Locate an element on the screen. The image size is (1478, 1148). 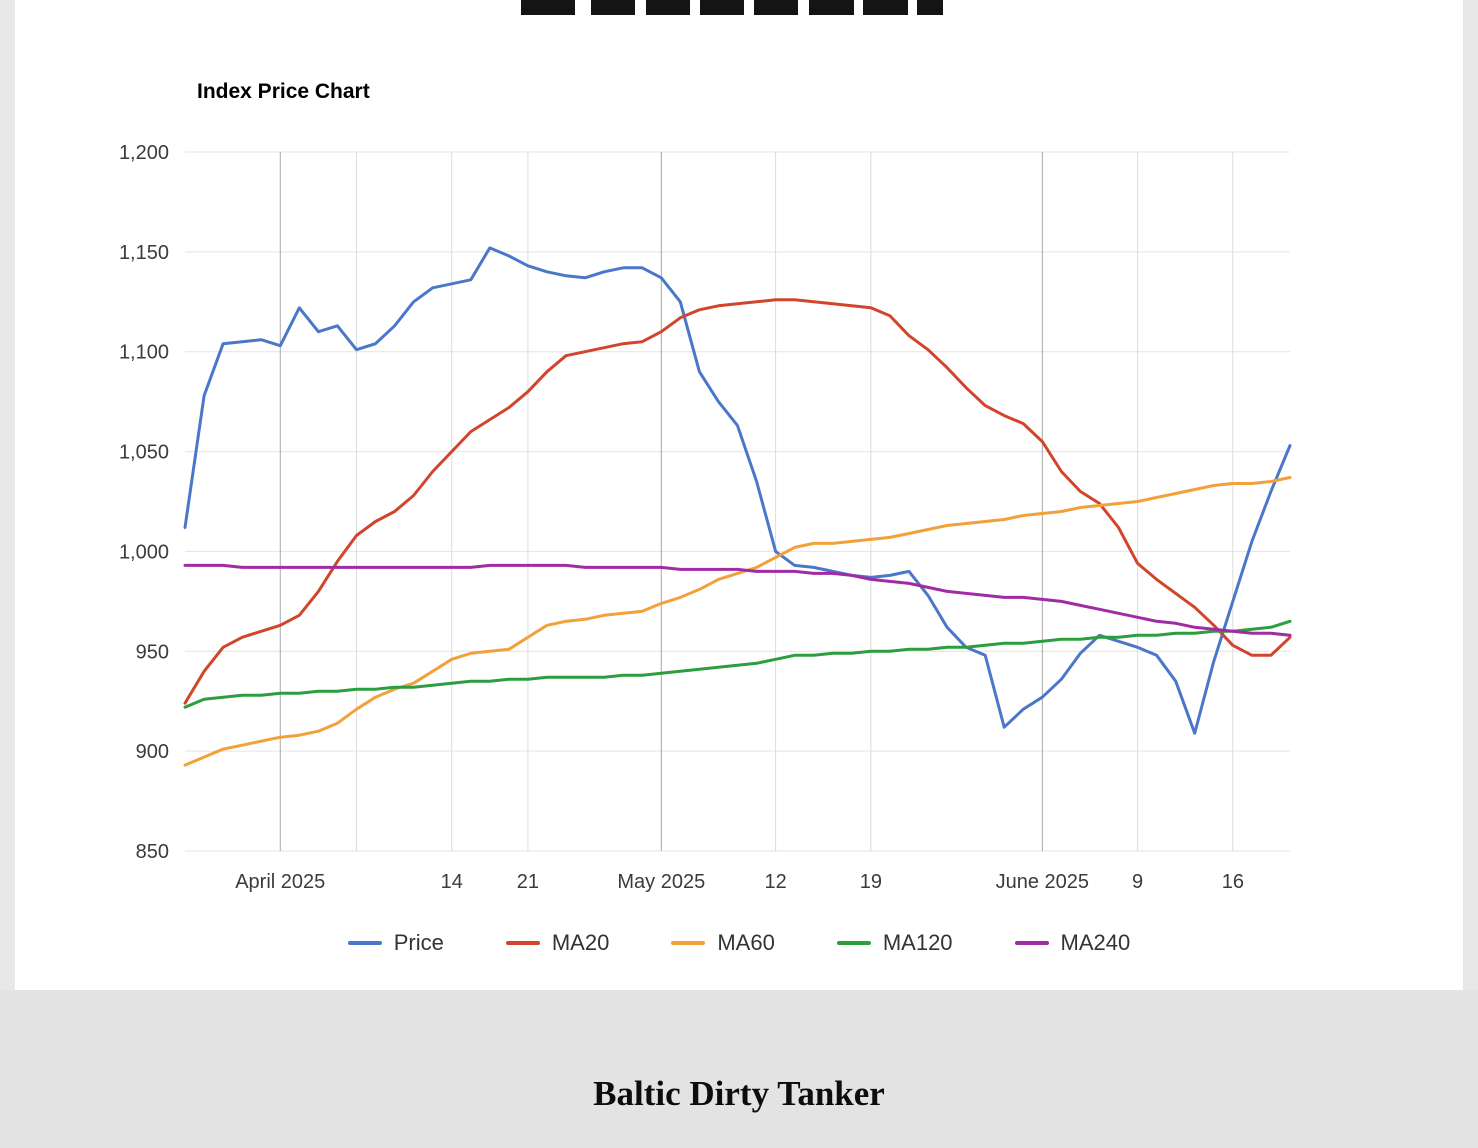
x-axis-label: 14 is located at coordinates (452, 882).